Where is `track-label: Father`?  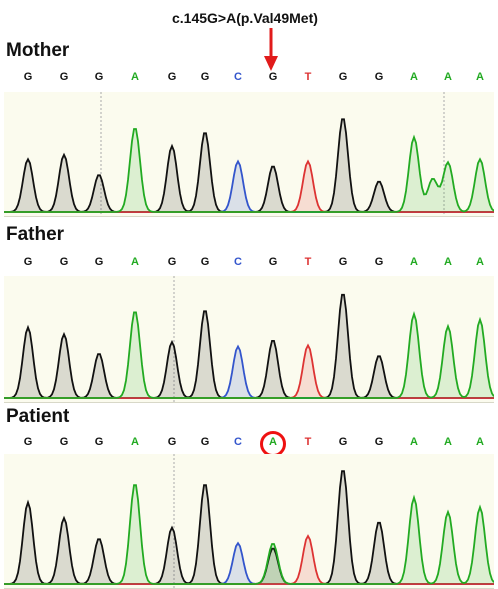 track-label: Father is located at coordinates (35, 234).